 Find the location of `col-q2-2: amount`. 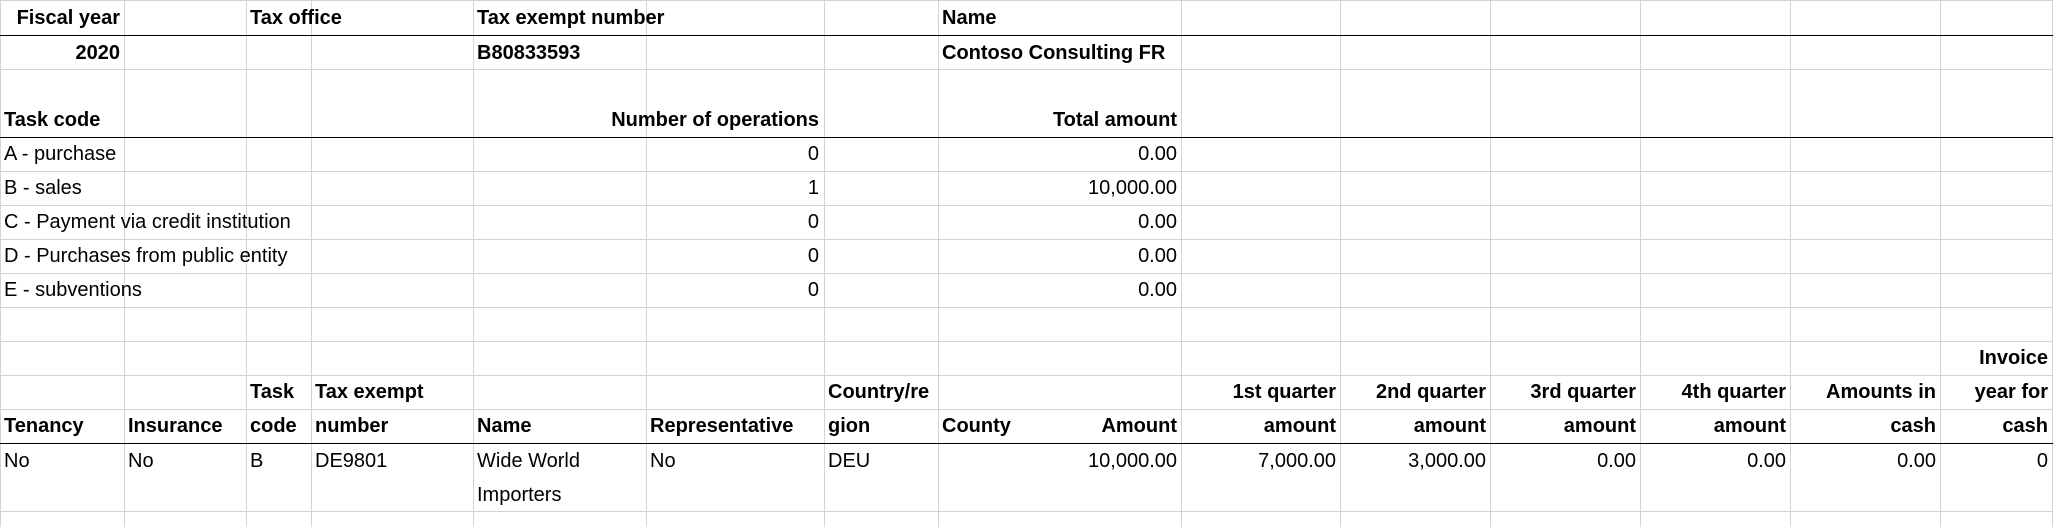

col-q2-2: amount is located at coordinates (1449, 426).